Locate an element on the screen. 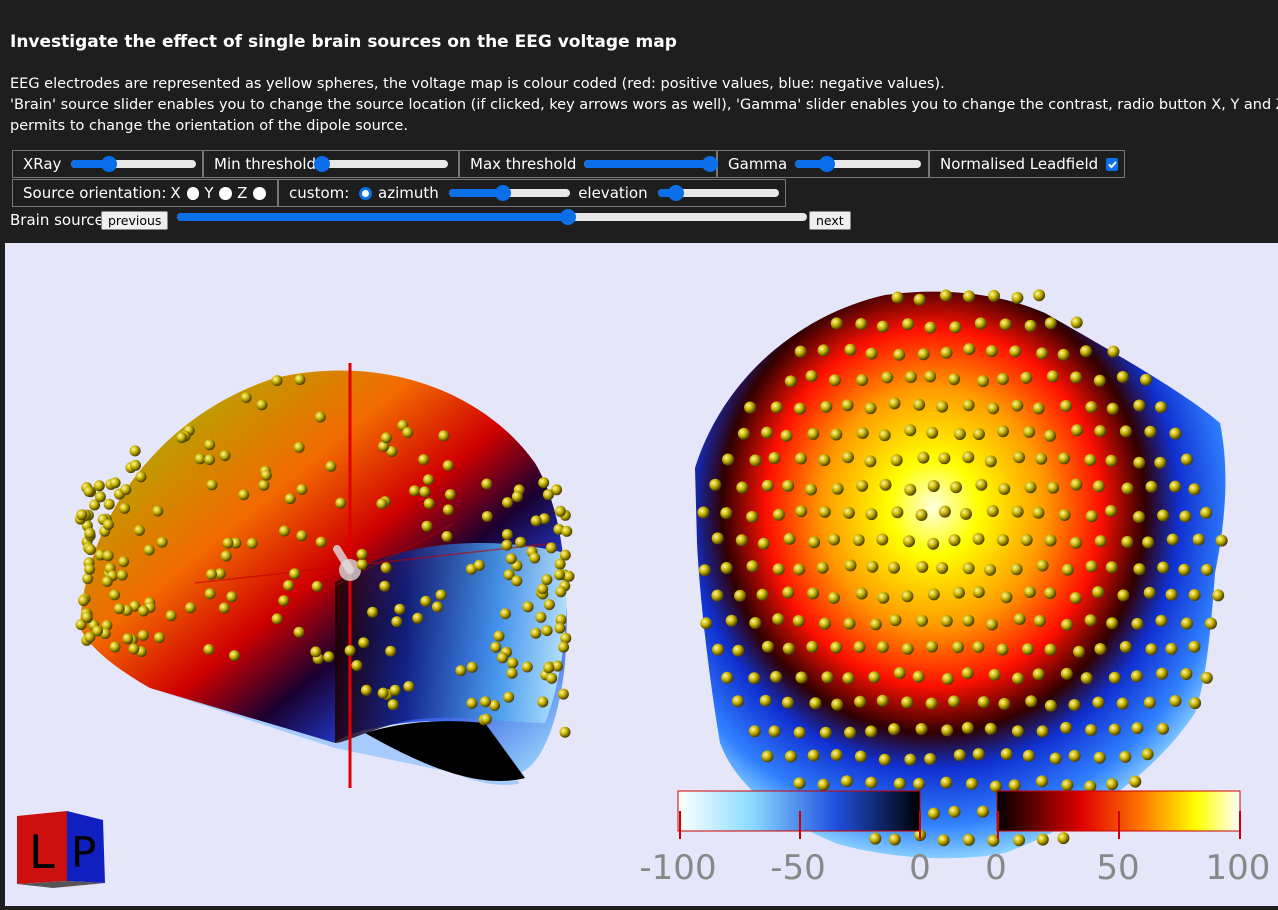 The height and width of the screenshot is (910, 1278). brain-source-slider is located at coordinates (492, 217).